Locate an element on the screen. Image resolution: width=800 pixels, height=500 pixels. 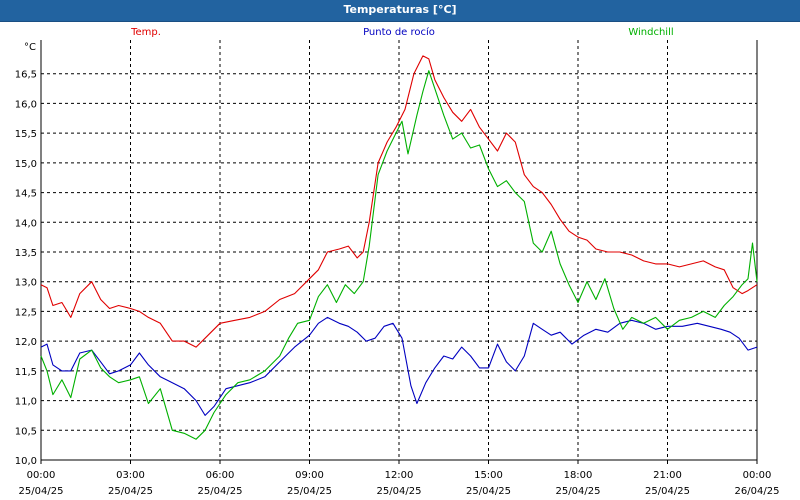
chart-title: Temperaturas [°C] is located at coordinates (400, 9).